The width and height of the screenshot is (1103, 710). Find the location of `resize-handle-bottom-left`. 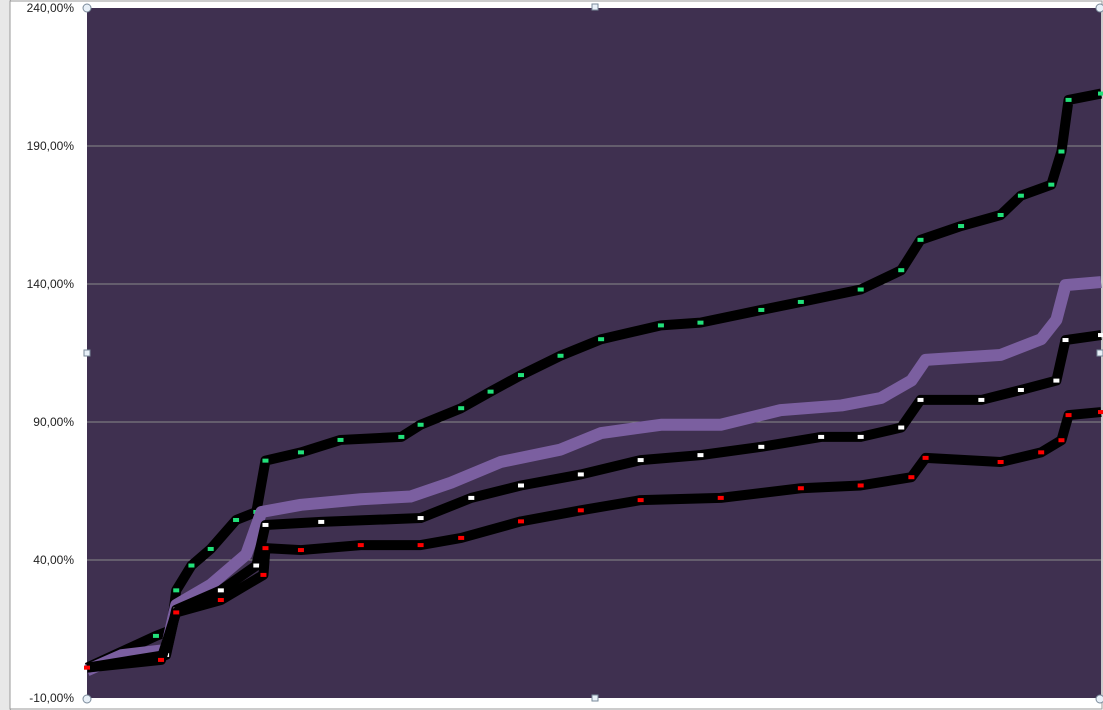

resize-handle-bottom-left is located at coordinates (87, 699).